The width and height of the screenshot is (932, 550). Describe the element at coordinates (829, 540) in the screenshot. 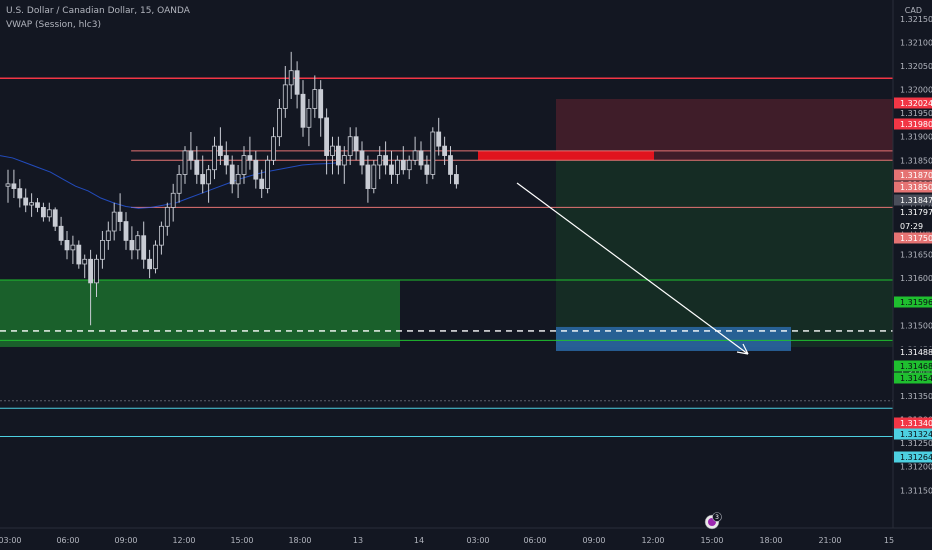

I see `time-tick-label: 21:00` at that location.